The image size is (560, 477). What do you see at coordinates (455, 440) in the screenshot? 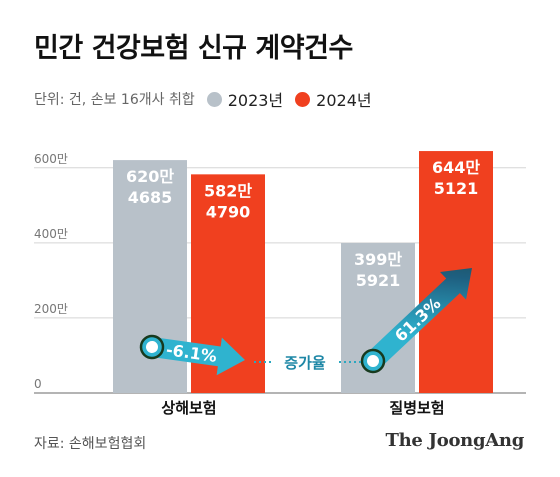
I see `brand-logo: The JoongAng` at bounding box center [455, 440].